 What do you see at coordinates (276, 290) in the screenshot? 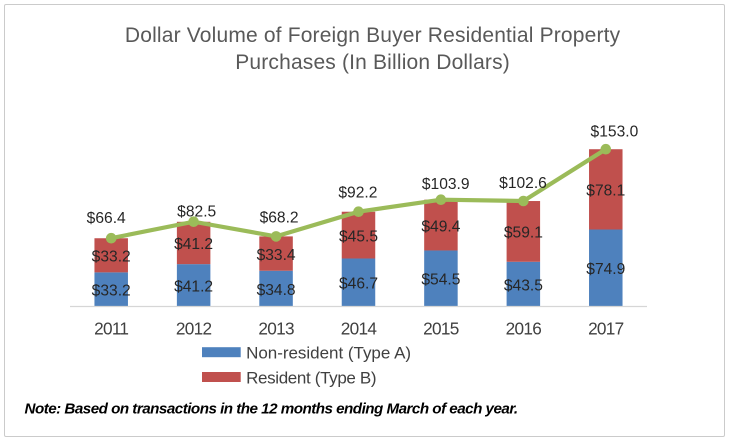
I see `svg-text: $34.8` at bounding box center [276, 290].